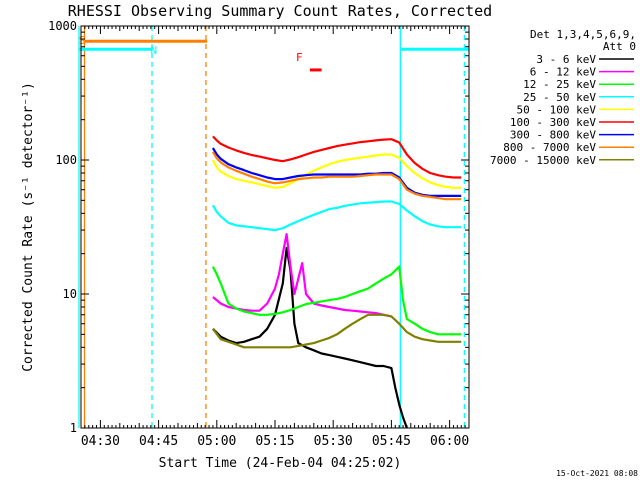 Image resolution: width=640 pixels, height=480 pixels. What do you see at coordinates (158, 441) in the screenshot?
I see `x-tick-label: 04:45` at bounding box center [158, 441].